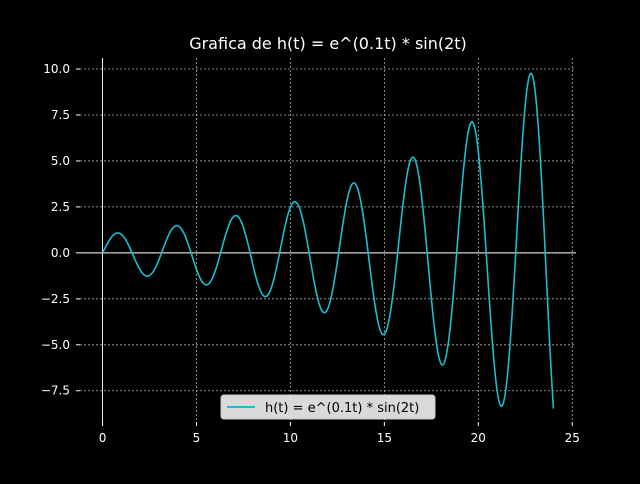  What do you see at coordinates (342, 408) in the screenshot?
I see `legend-label: h(t) = e^(0.1t) * sin(2t)` at bounding box center [342, 408].